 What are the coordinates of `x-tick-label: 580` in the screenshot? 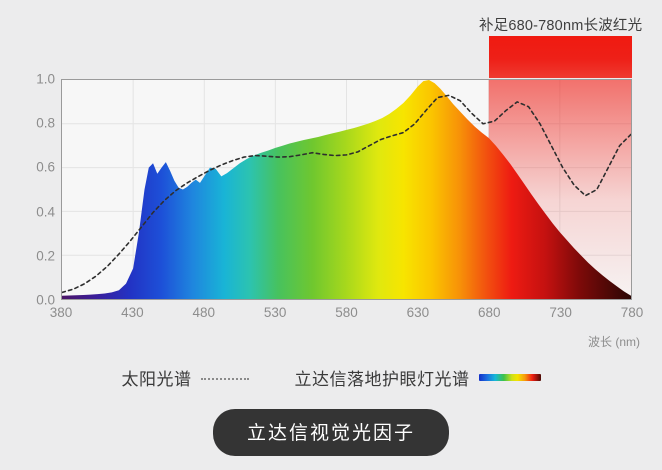 It's located at (346, 312).